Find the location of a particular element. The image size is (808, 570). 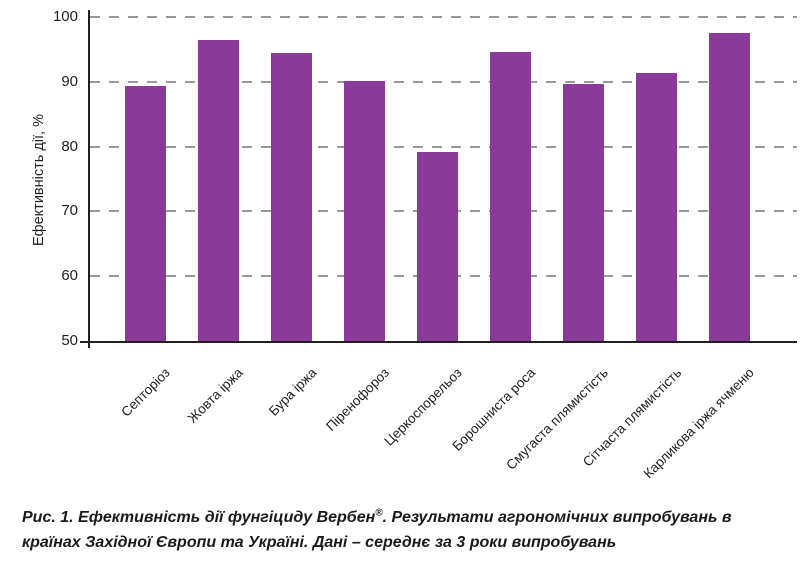

y-axis-line is located at coordinates (89, 179).